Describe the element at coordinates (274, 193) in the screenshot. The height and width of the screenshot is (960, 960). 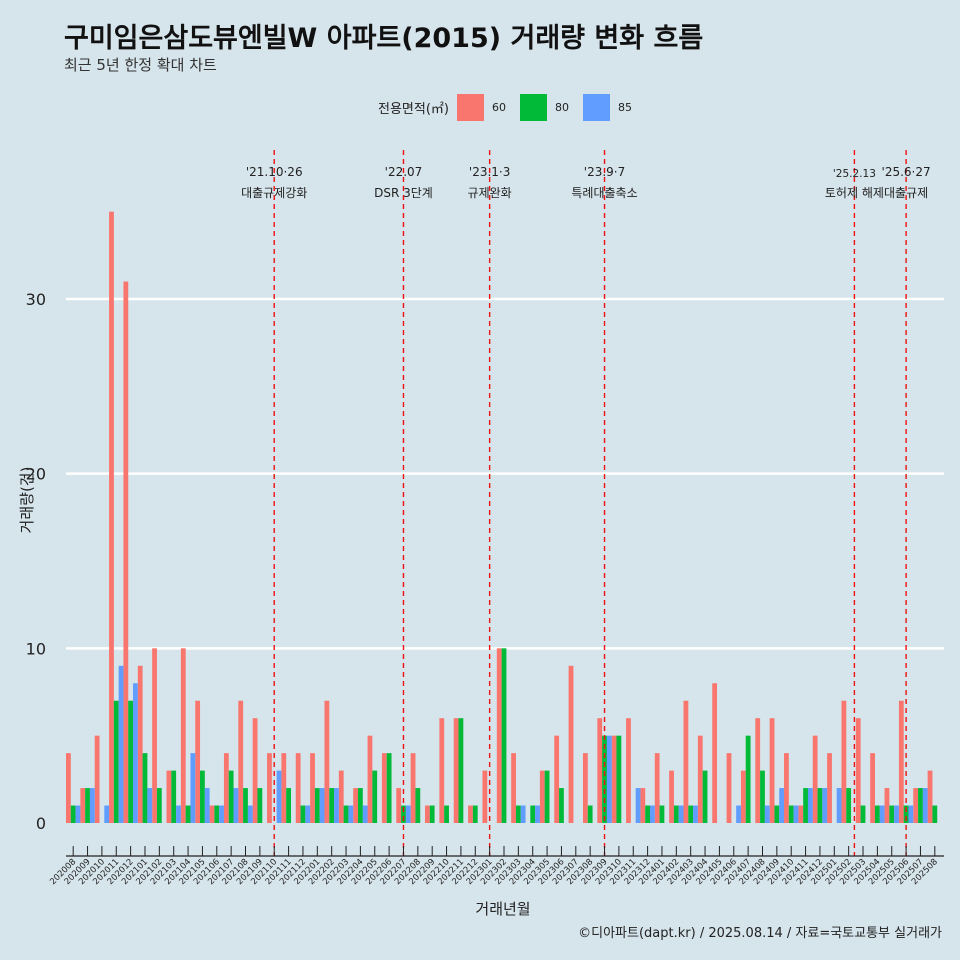
I see `event-description: 대출규제강화` at that location.